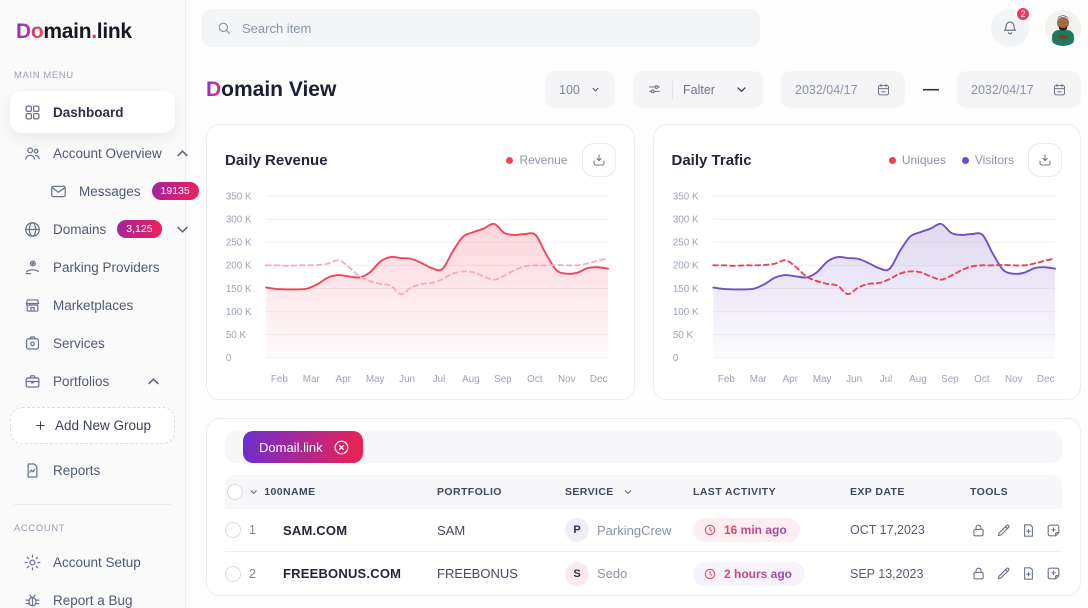  What do you see at coordinates (253, 492) in the screenshot?
I see `chevron-down-icon` at bounding box center [253, 492].